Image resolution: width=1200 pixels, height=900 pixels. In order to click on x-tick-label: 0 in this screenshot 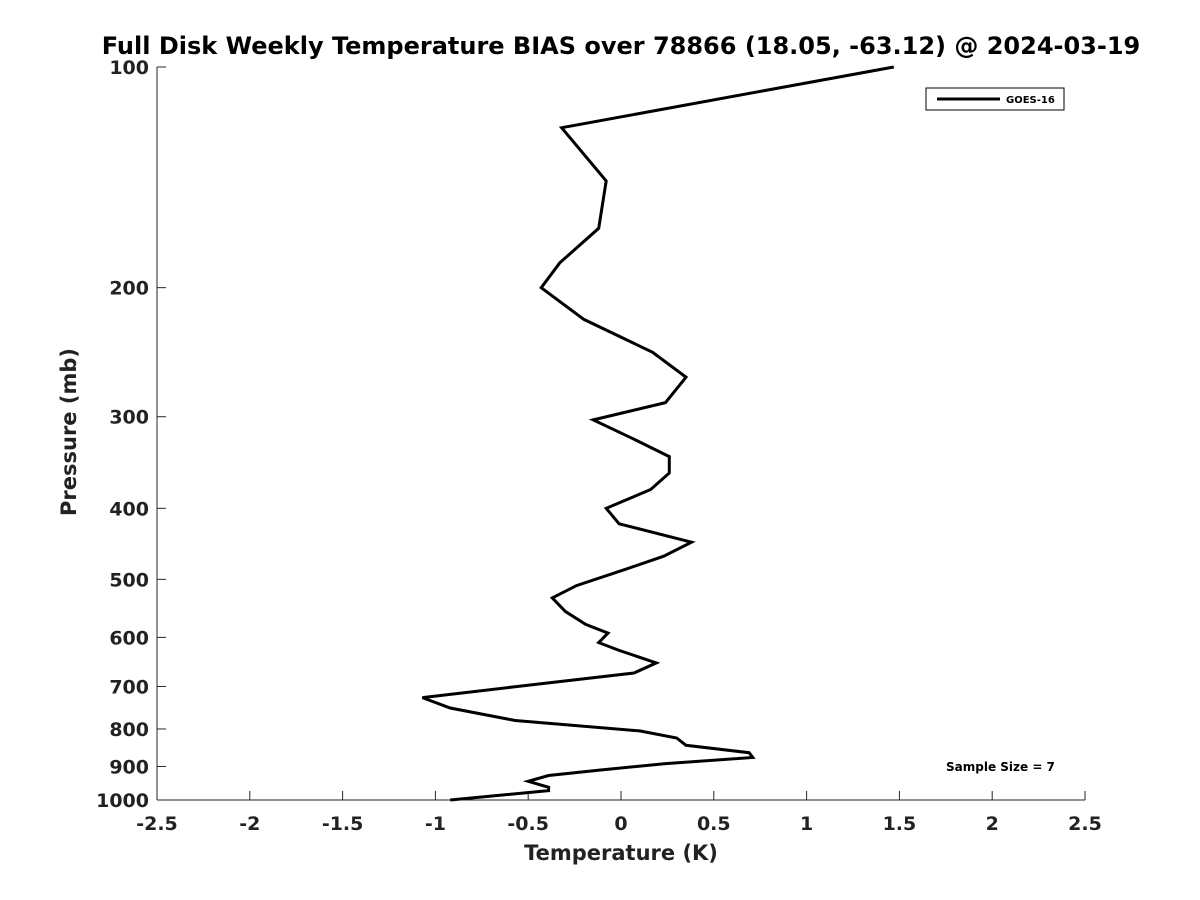, I will do `click(620, 824)`.